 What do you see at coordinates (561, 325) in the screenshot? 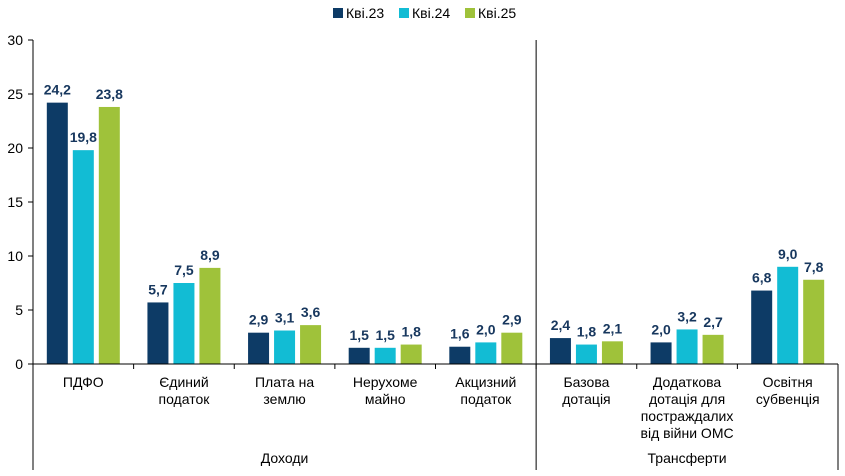
I see `data-label: 2,4` at bounding box center [561, 325].